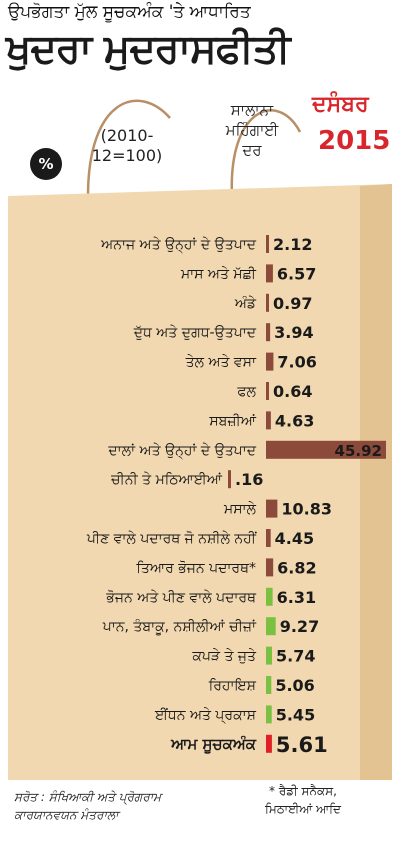 The height and width of the screenshot is (846, 400). I want to click on category-label: ਪੀਣ ਵਾਲੇ ਪਦਾਰਥ ਜੋ ਨਸ਼ੀਲੇ ਨਹੀਂ, so click(171, 539).